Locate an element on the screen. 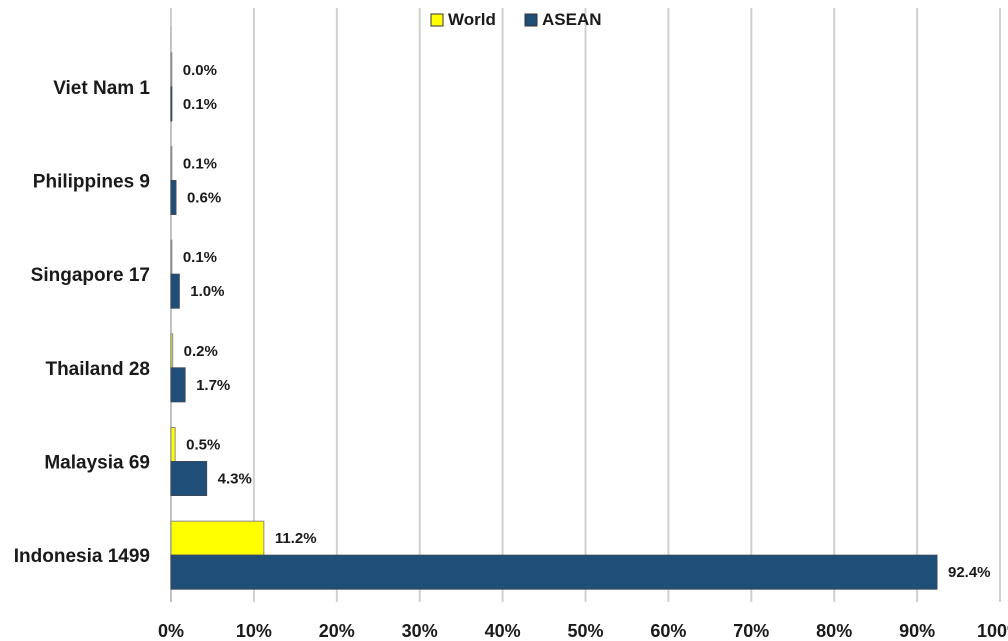 This screenshot has height=641, width=1008. x-tick-label: 50% is located at coordinates (585, 631).